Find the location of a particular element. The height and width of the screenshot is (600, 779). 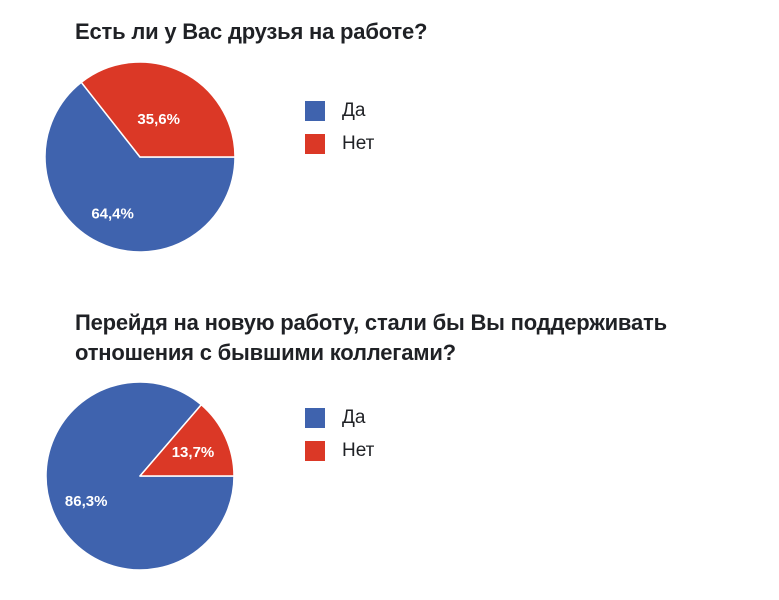

chart-1-legend-item-yes: Да is located at coordinates (339, 111).